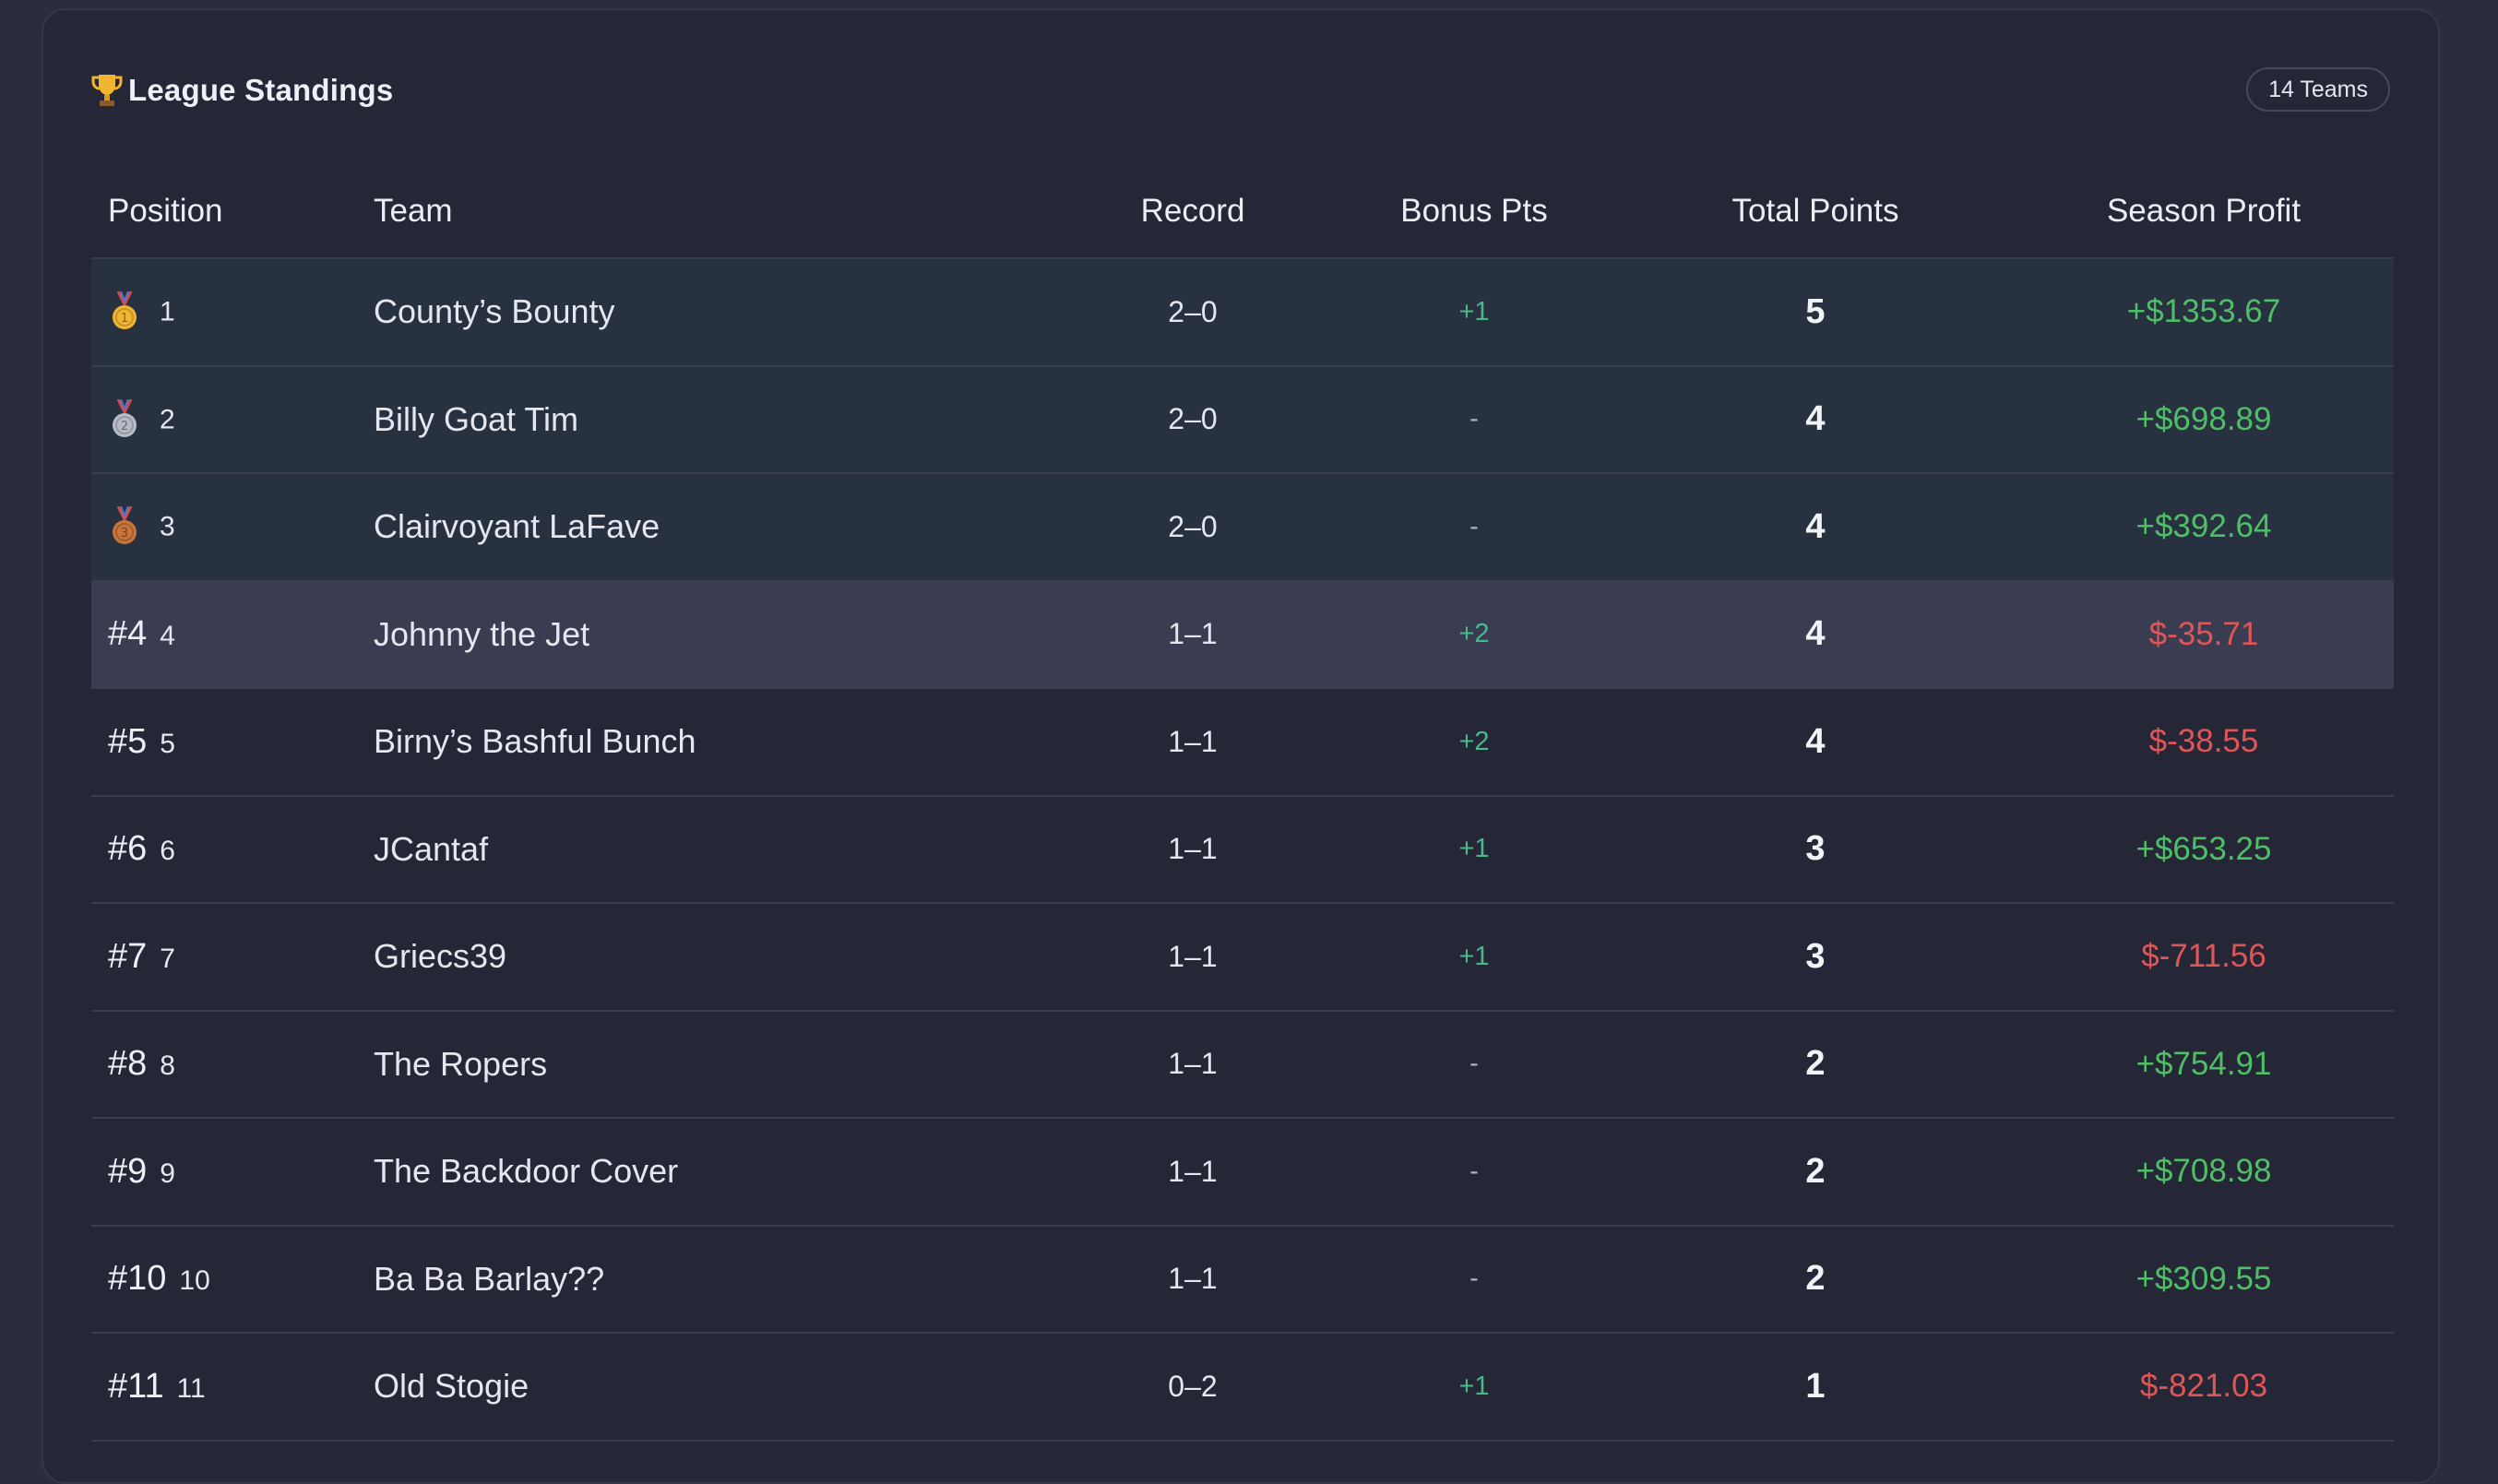  I want to click on rank-number: 8, so click(168, 1066).